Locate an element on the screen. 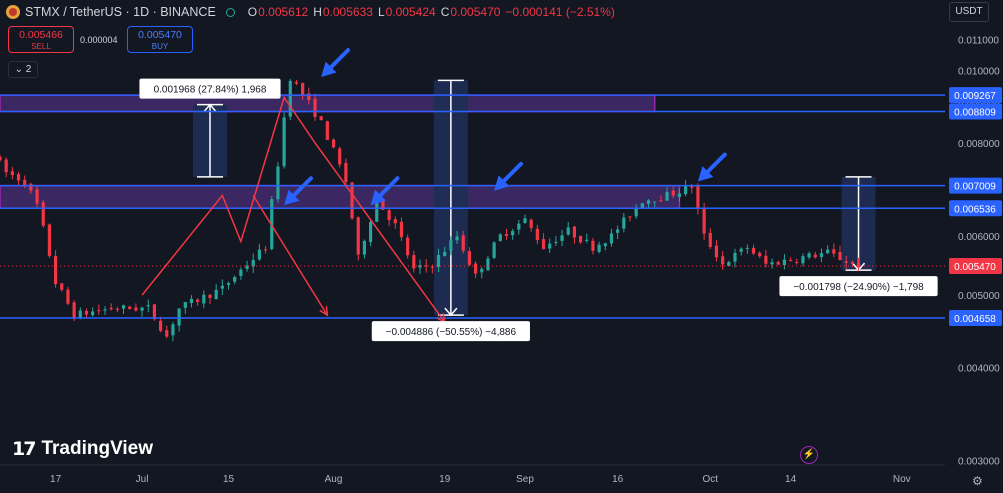 The image size is (1003, 493). market-status-icon is located at coordinates (230, 12).